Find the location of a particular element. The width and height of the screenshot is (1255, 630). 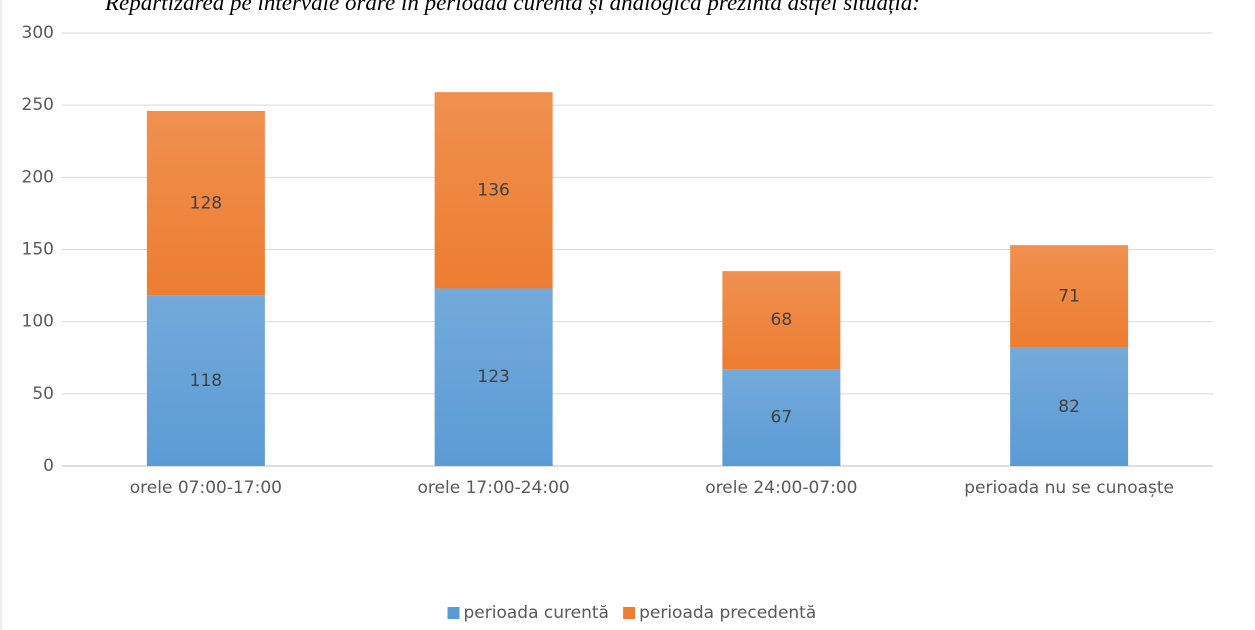

y-tick-label: 200 is located at coordinates (38, 177).